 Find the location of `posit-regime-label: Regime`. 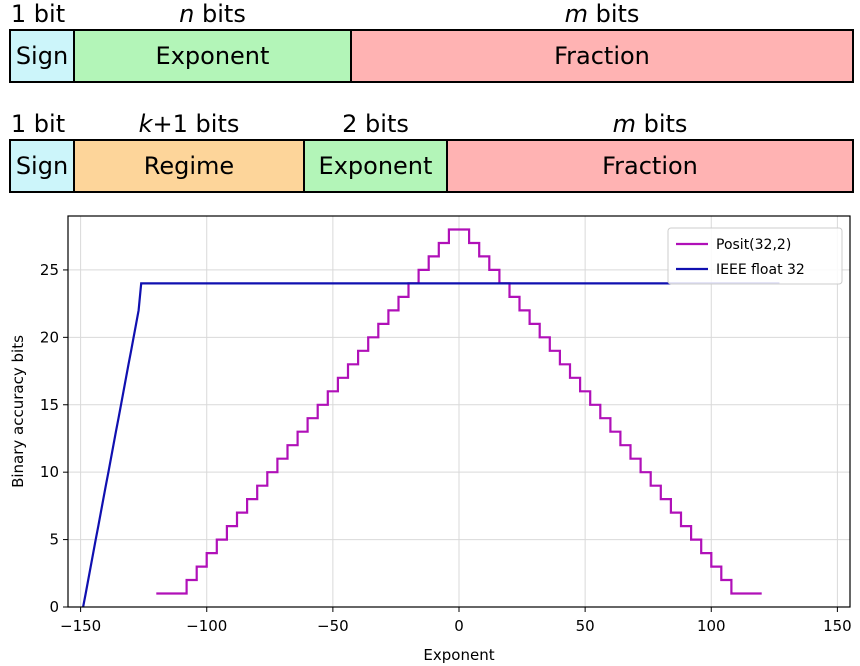

posit-regime-label: Regime is located at coordinates (189, 166).